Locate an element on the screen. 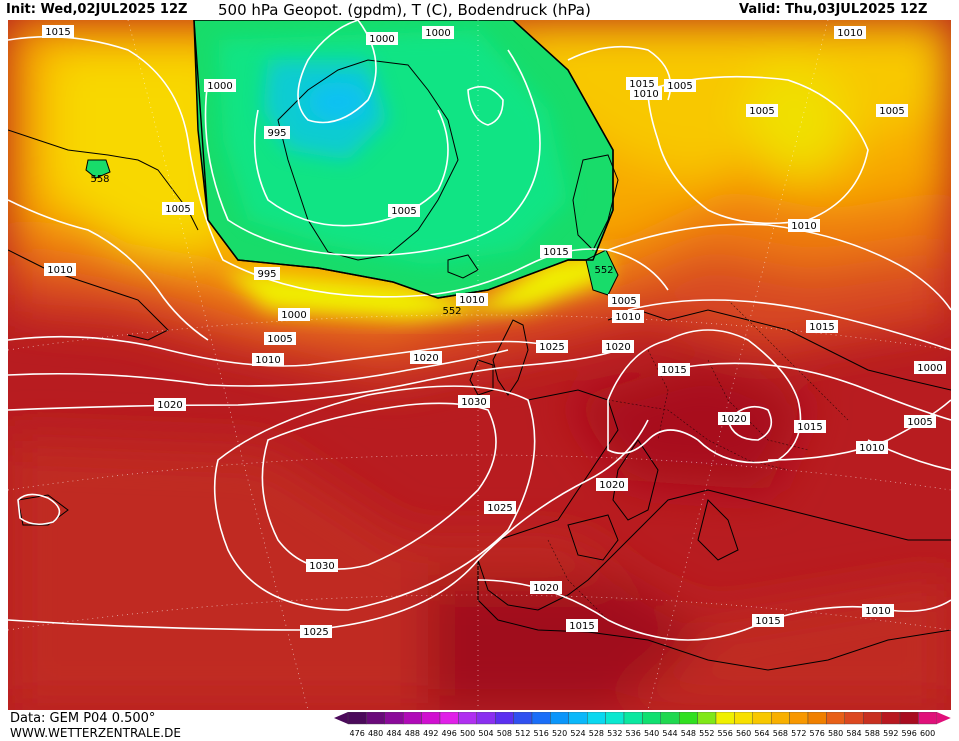  legend-tick-label: 600 is located at coordinates (927, 733).